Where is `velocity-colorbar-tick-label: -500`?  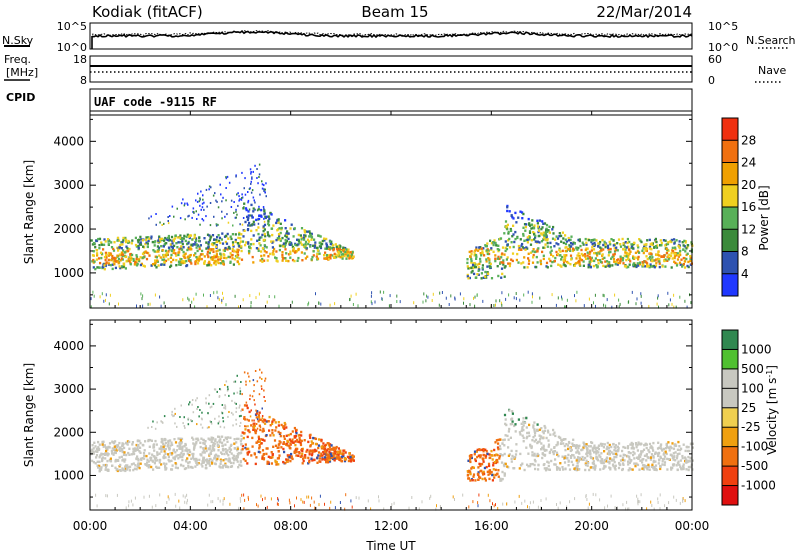 velocity-colorbar-tick-label: -500 is located at coordinates (754, 466).